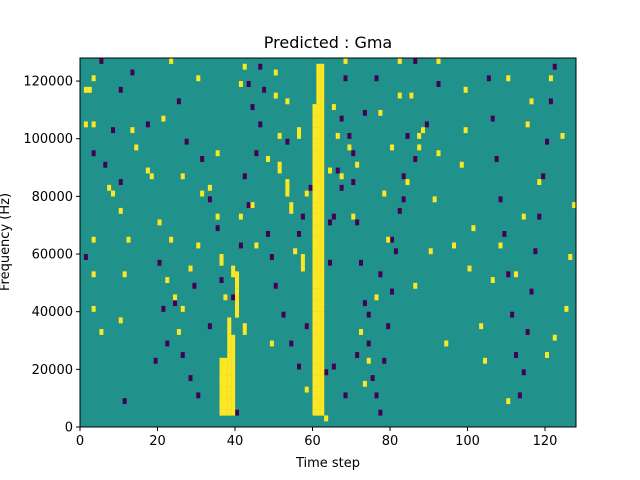  I want to click on x-tick-label: 120, so click(545, 441).